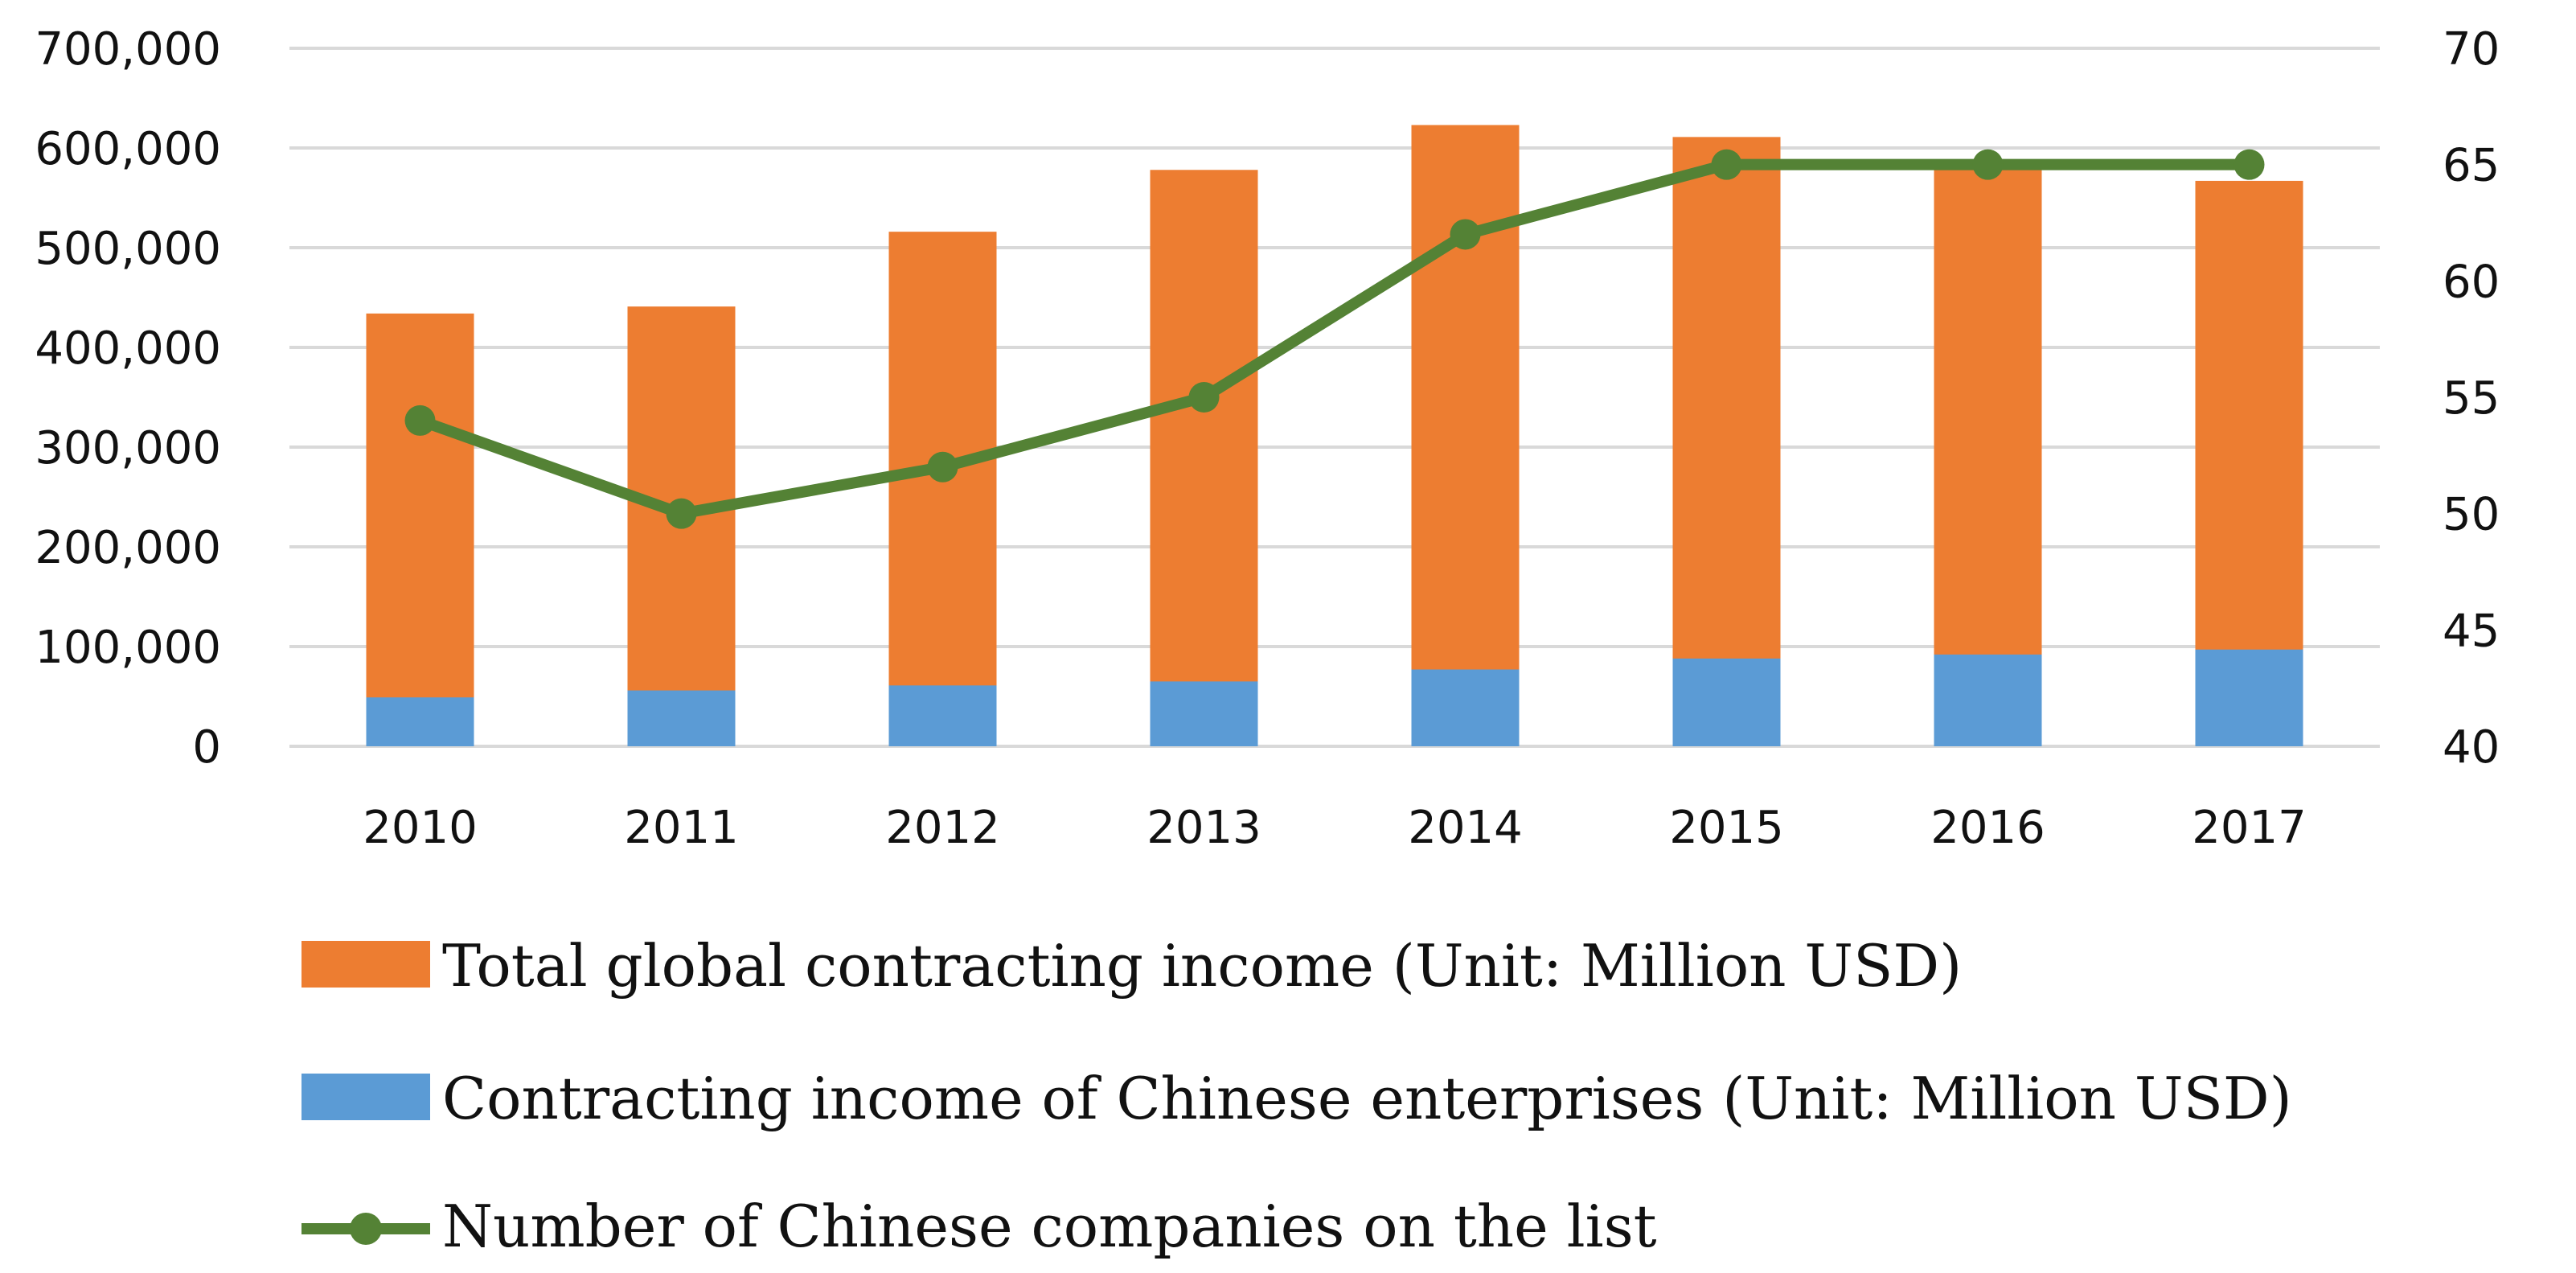 The width and height of the screenshot is (2576, 1273). What do you see at coordinates (942, 828) in the screenshot?
I see `x-tick-label: 2012` at bounding box center [942, 828].